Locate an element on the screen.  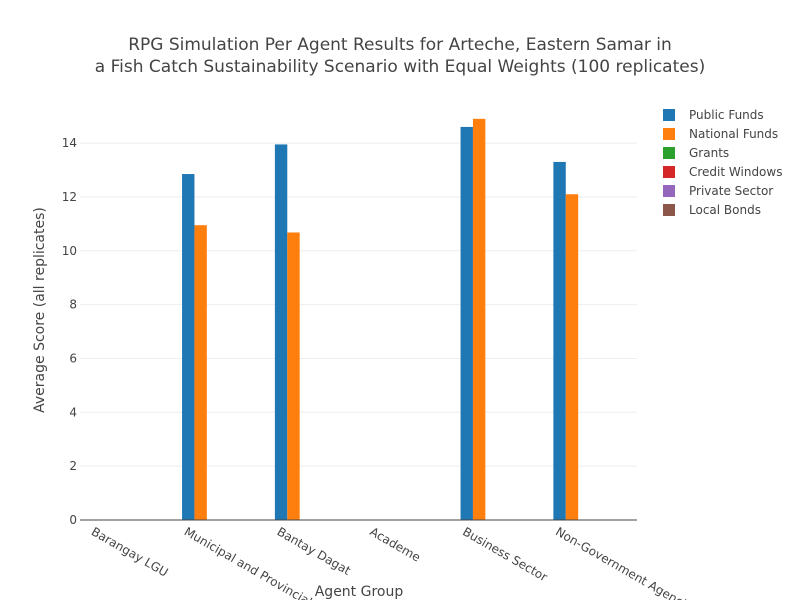
x-tick-label: Bantay Dagat is located at coordinates (314, 550).